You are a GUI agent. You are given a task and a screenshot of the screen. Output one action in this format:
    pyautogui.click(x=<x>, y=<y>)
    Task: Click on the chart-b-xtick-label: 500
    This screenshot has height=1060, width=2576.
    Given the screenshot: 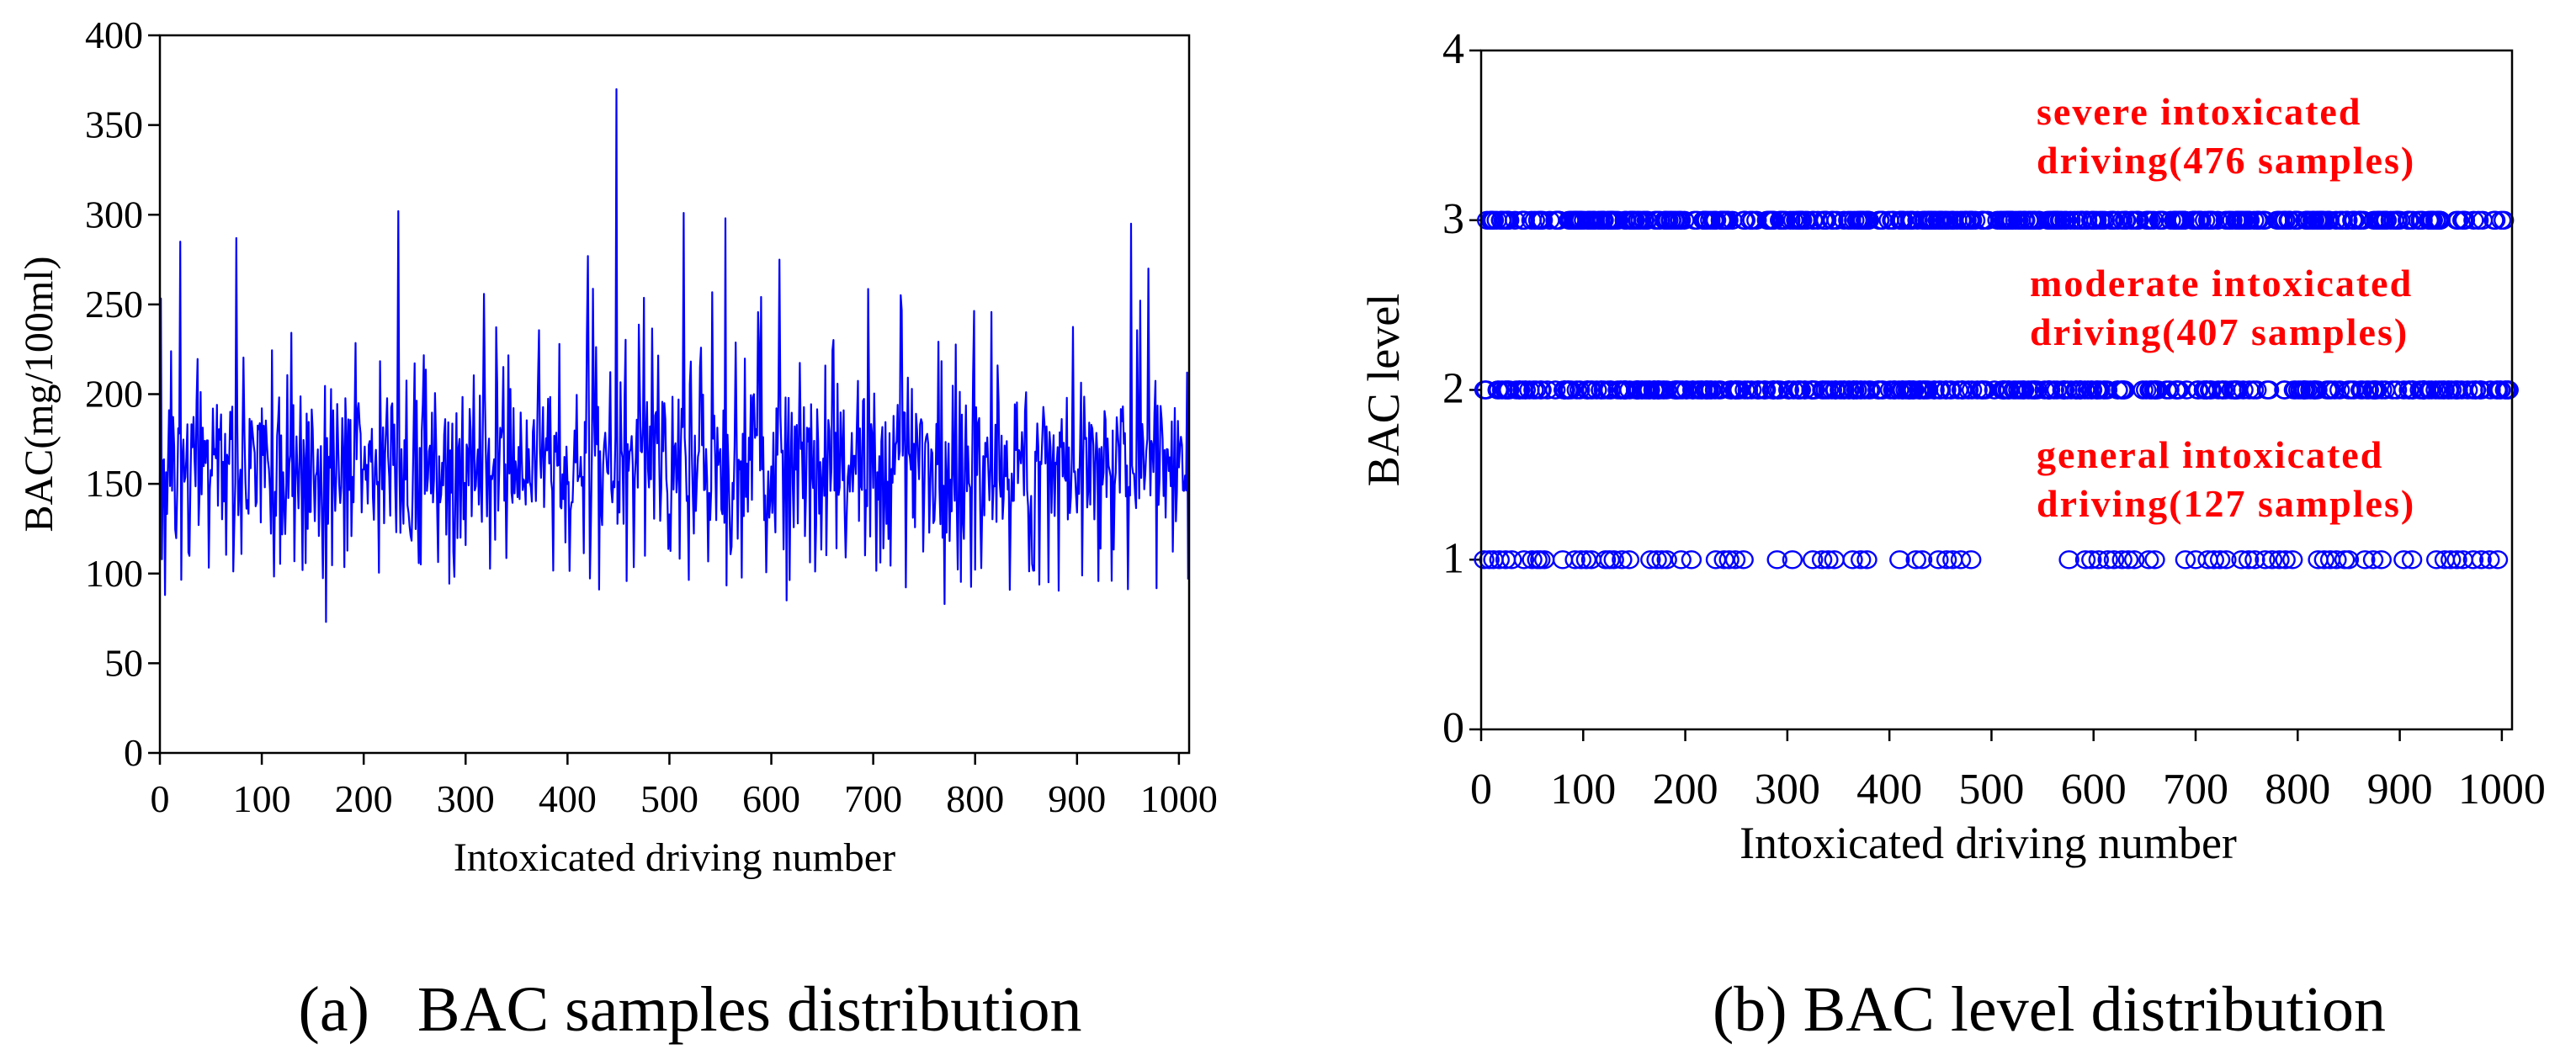 What is the action you would take?
    pyautogui.click(x=1991, y=790)
    